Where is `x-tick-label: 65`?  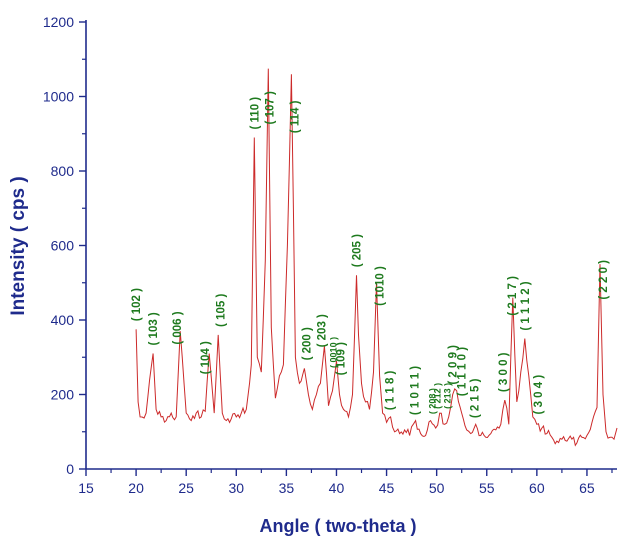
x-tick-label: 65 is located at coordinates (587, 488).